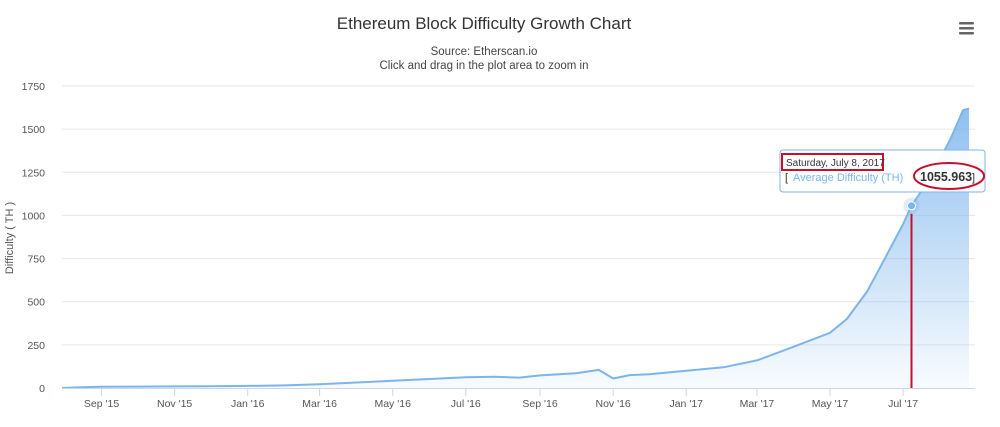 The image size is (1000, 427). I want to click on menu-button, so click(967, 26).